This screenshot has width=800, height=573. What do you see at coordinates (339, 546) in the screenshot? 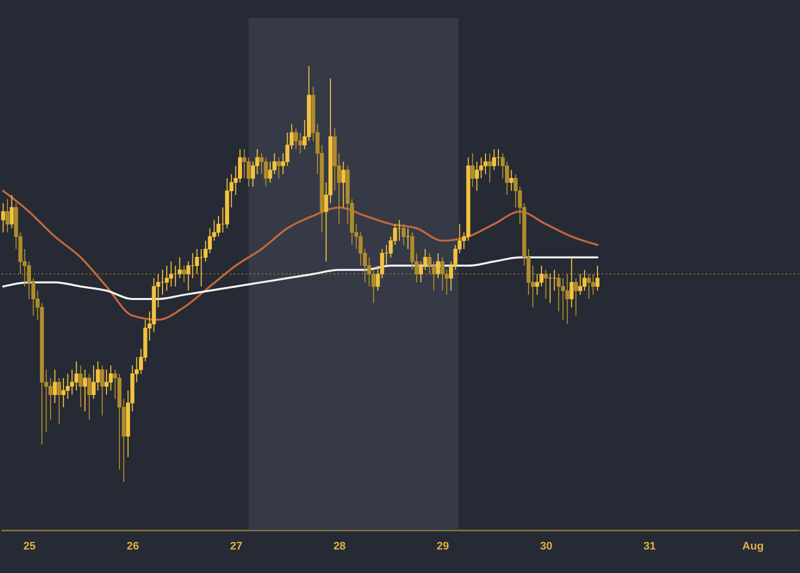
I see `x-tick-label: 28` at bounding box center [339, 546].